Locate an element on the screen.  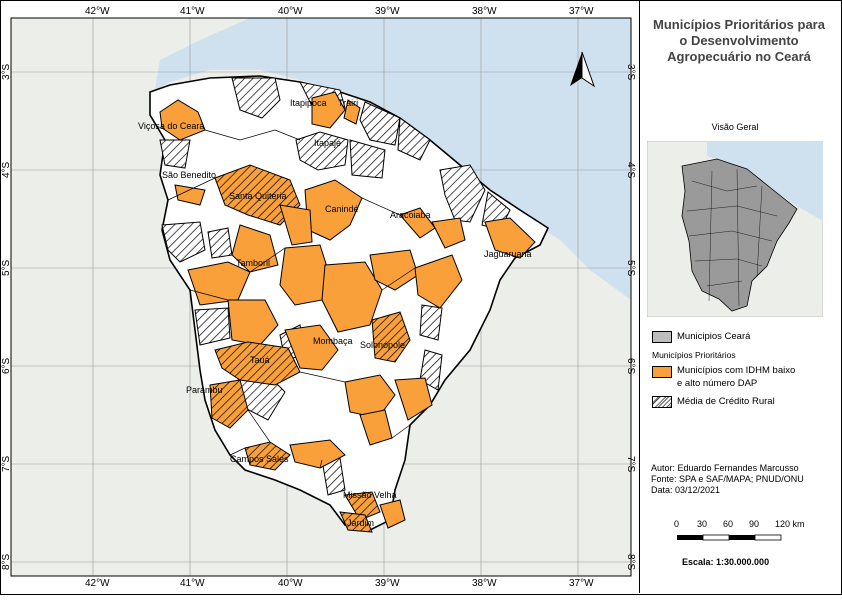
legend-swatch-state is located at coordinates (662, 337).